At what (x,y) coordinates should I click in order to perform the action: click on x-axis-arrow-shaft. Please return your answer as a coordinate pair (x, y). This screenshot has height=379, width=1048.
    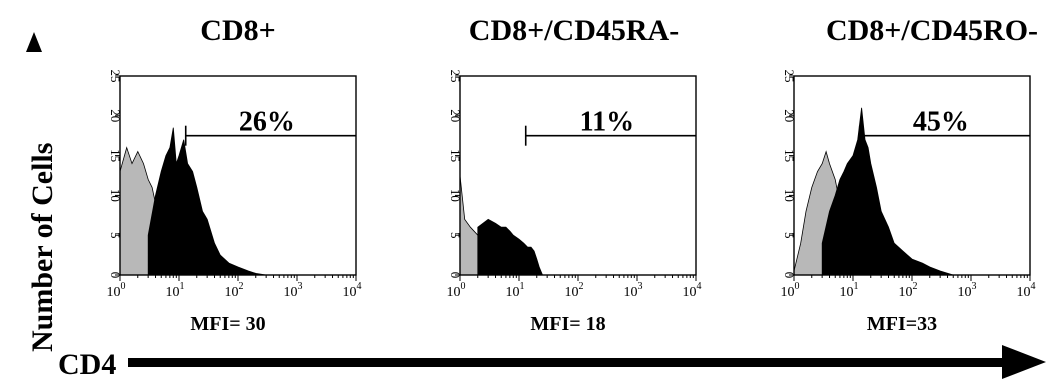
    Looking at the image, I should click on (566, 362).